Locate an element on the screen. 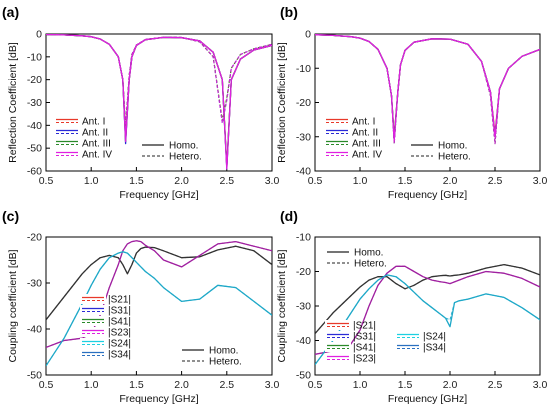  panel-b-xtick-label: 1.0 is located at coordinates (360, 181).